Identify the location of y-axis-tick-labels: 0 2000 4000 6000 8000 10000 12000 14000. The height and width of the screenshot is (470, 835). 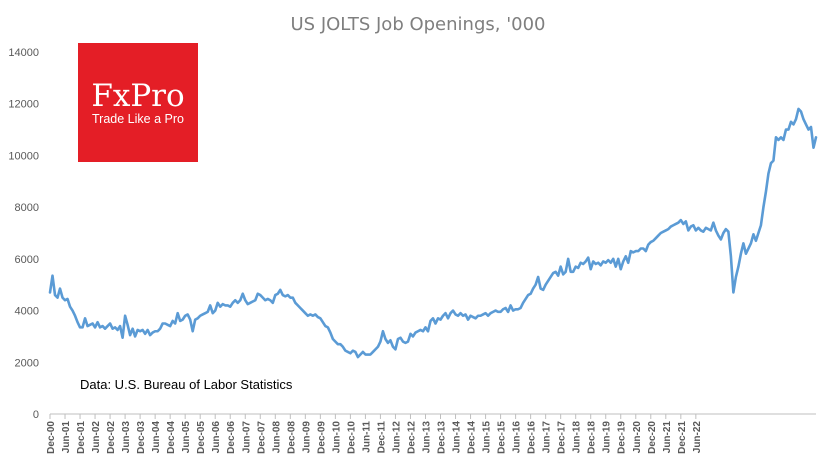
(23, 234).